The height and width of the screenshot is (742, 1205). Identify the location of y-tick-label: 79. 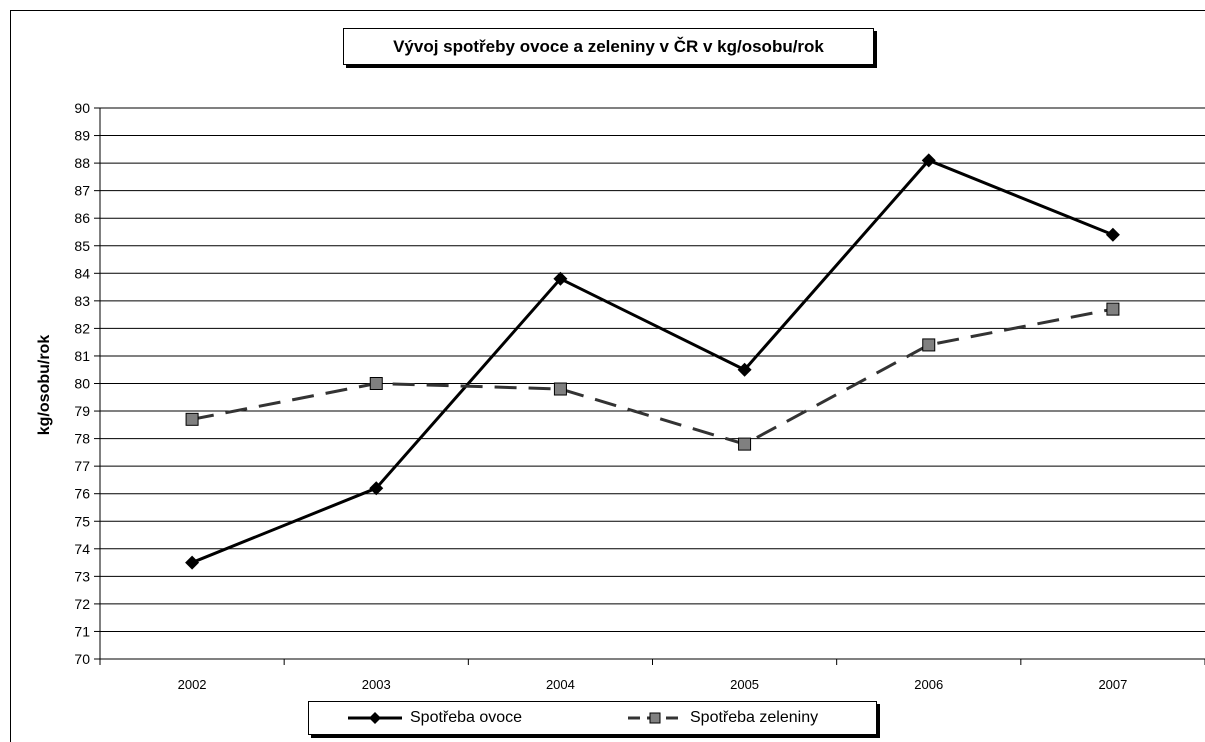
(82, 411).